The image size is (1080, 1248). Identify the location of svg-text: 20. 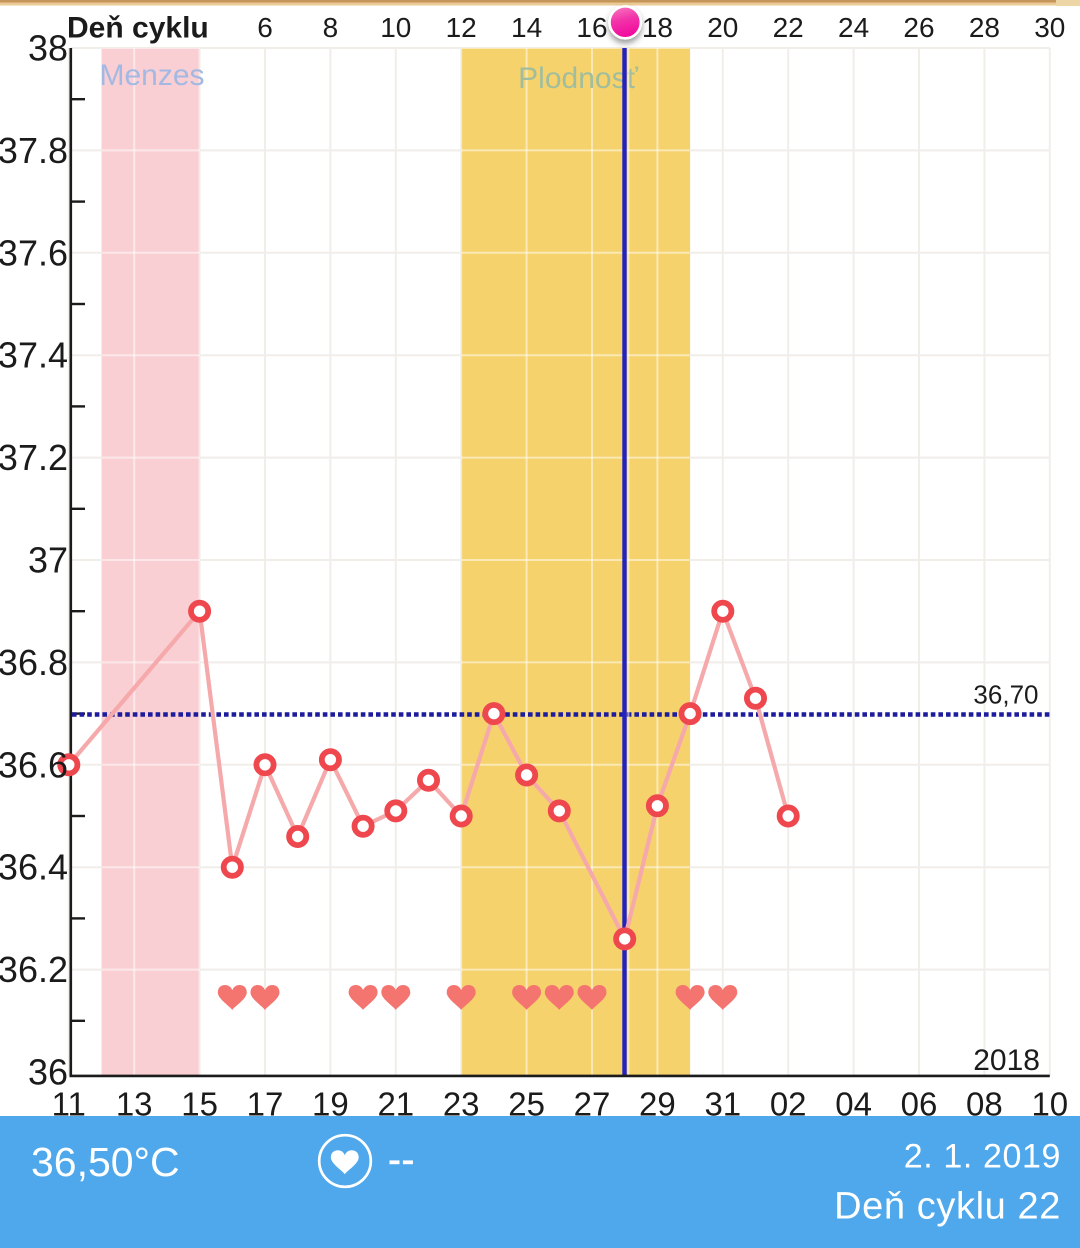
(722, 27).